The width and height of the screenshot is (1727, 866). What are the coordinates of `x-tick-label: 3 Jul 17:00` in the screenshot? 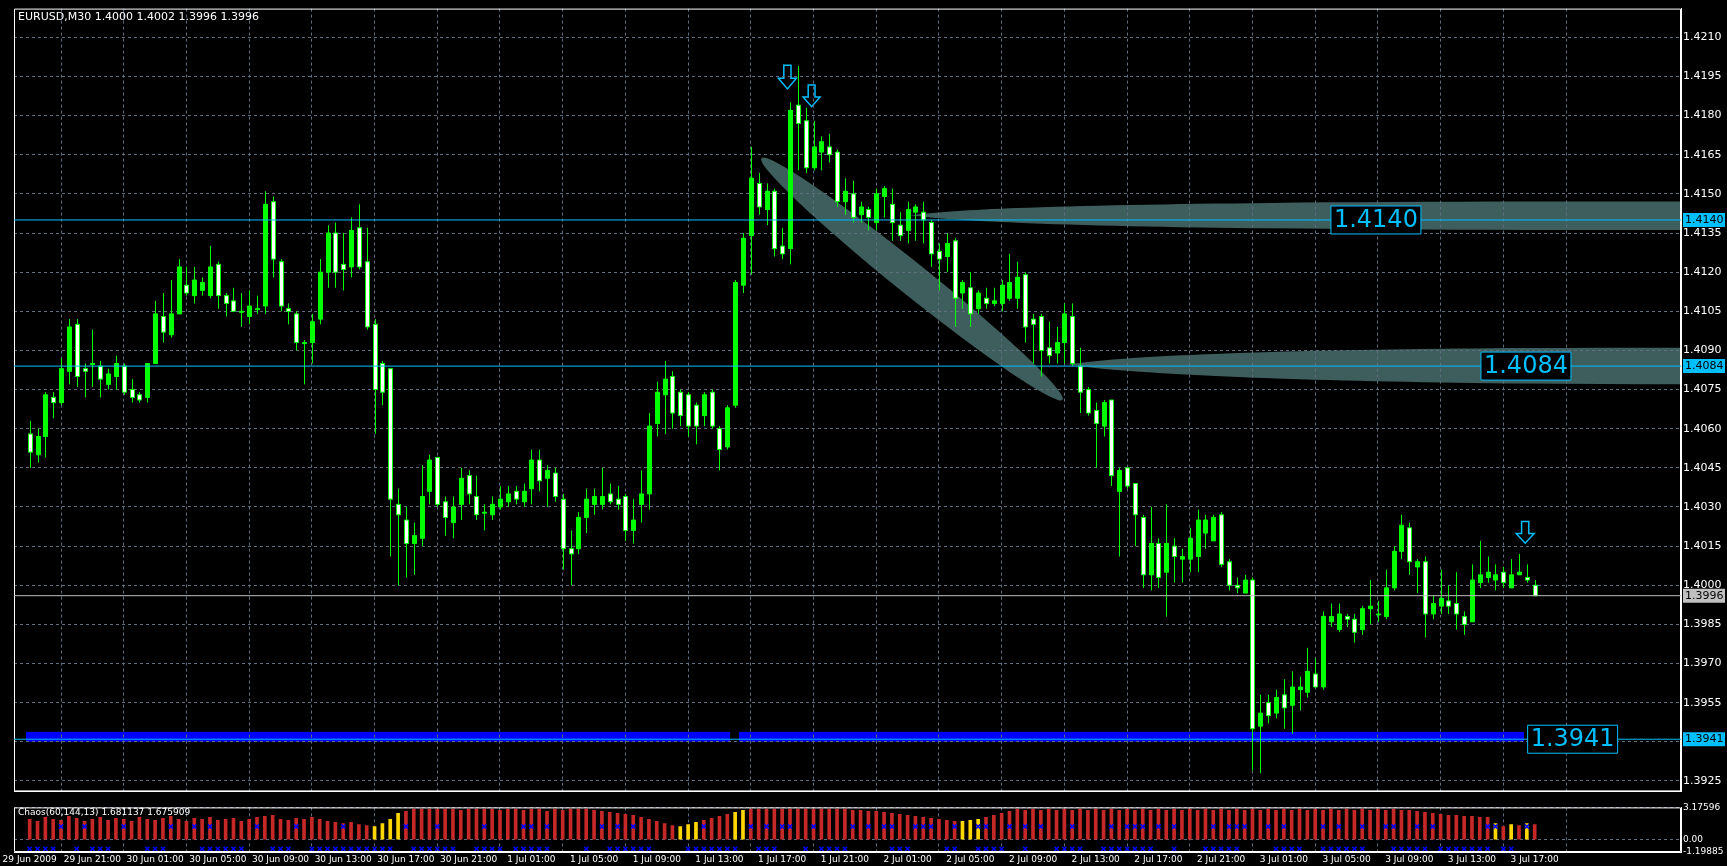 It's located at (1535, 858).